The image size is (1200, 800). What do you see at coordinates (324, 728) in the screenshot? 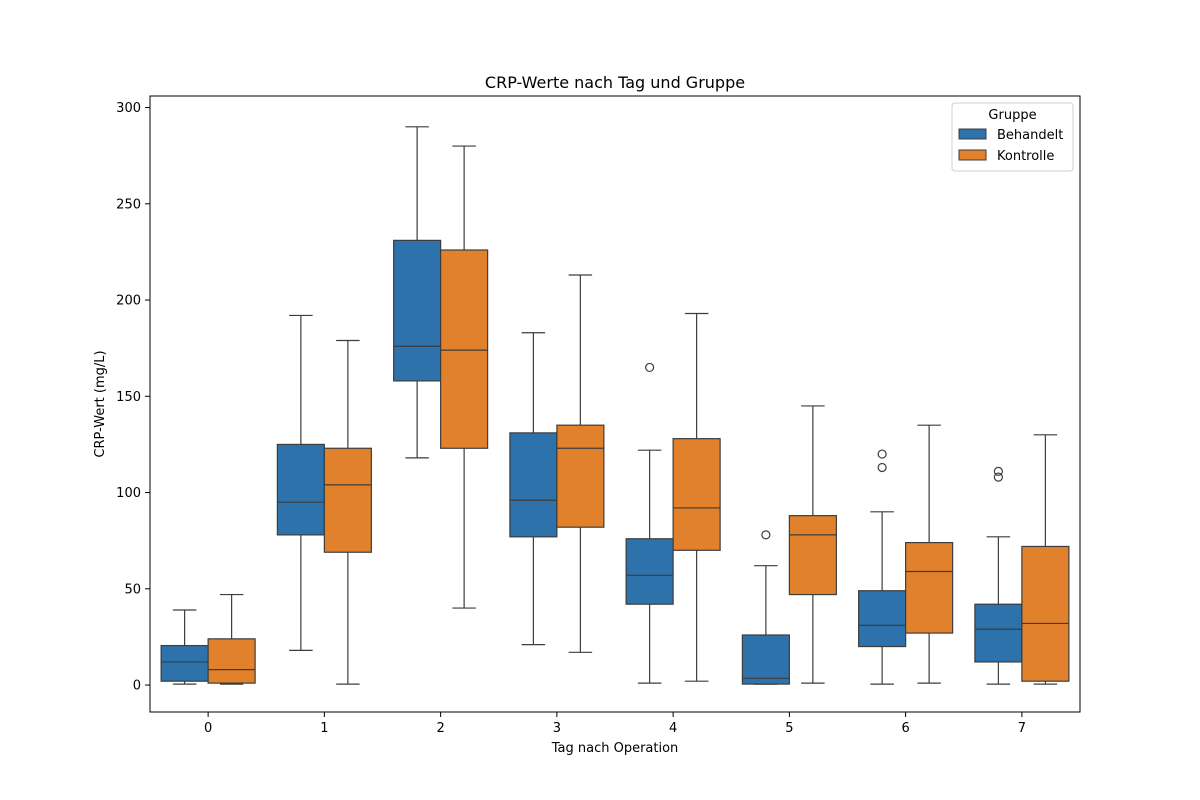
I see `x-tick-label: 1` at bounding box center [324, 728].